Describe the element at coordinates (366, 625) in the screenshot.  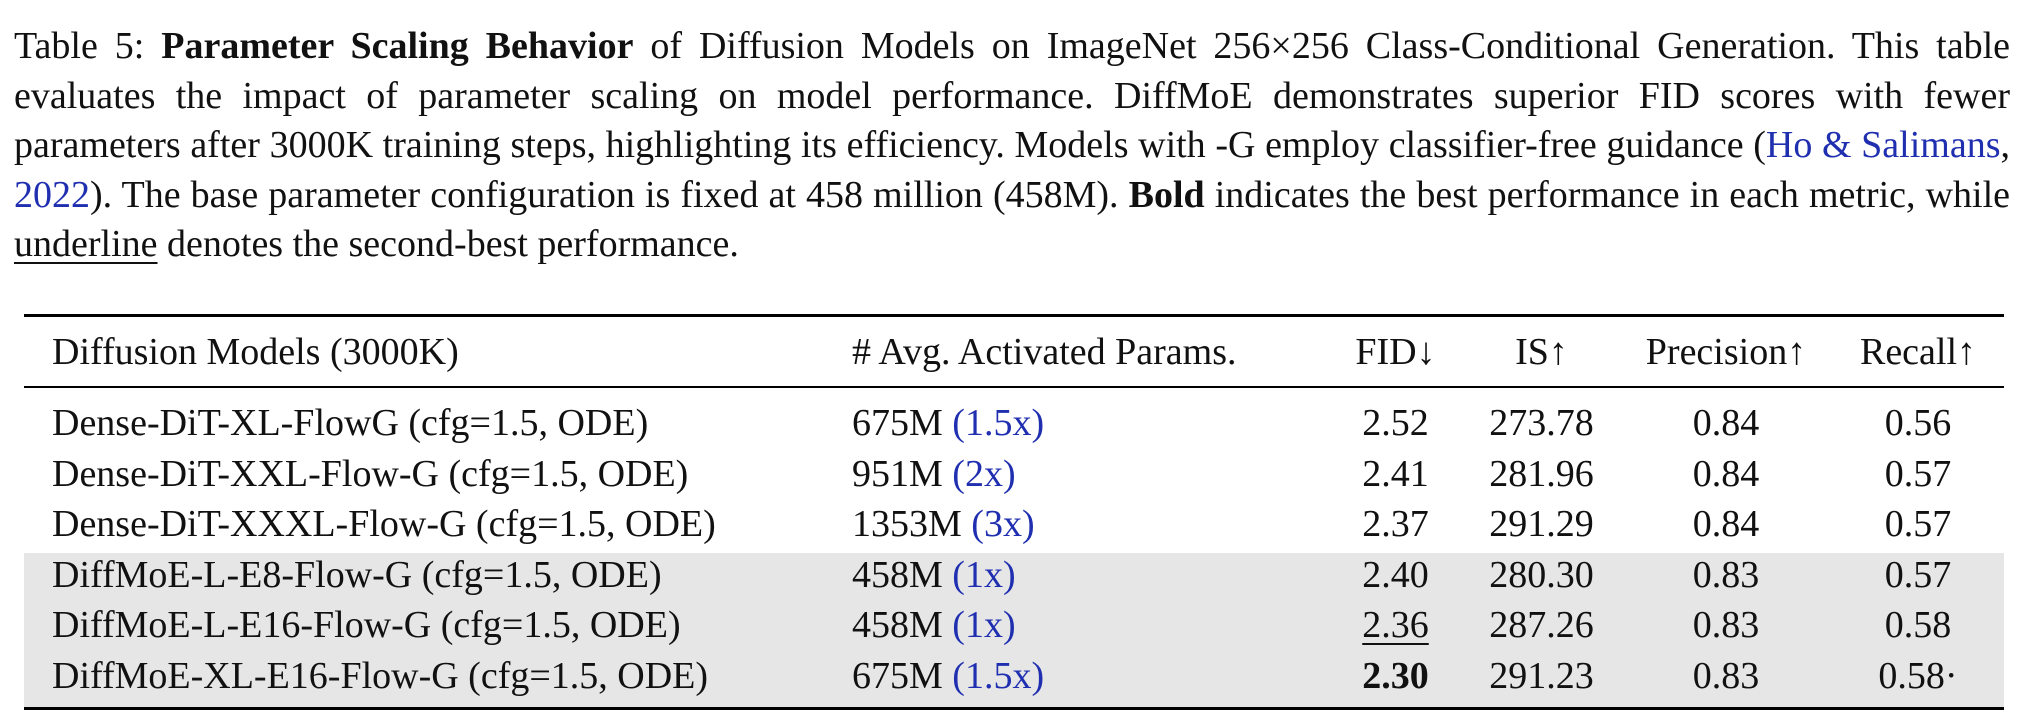
I see `model-name: DiffMoE-L-E16-Flow-G (cfg=1.5, ODE)` at that location.